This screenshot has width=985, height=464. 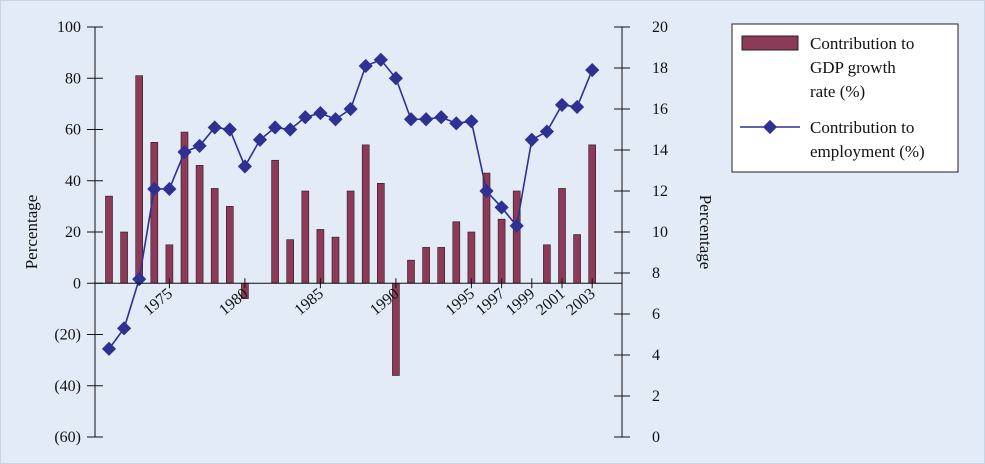 I want to click on left-tick-label: 60, so click(x=73, y=130).